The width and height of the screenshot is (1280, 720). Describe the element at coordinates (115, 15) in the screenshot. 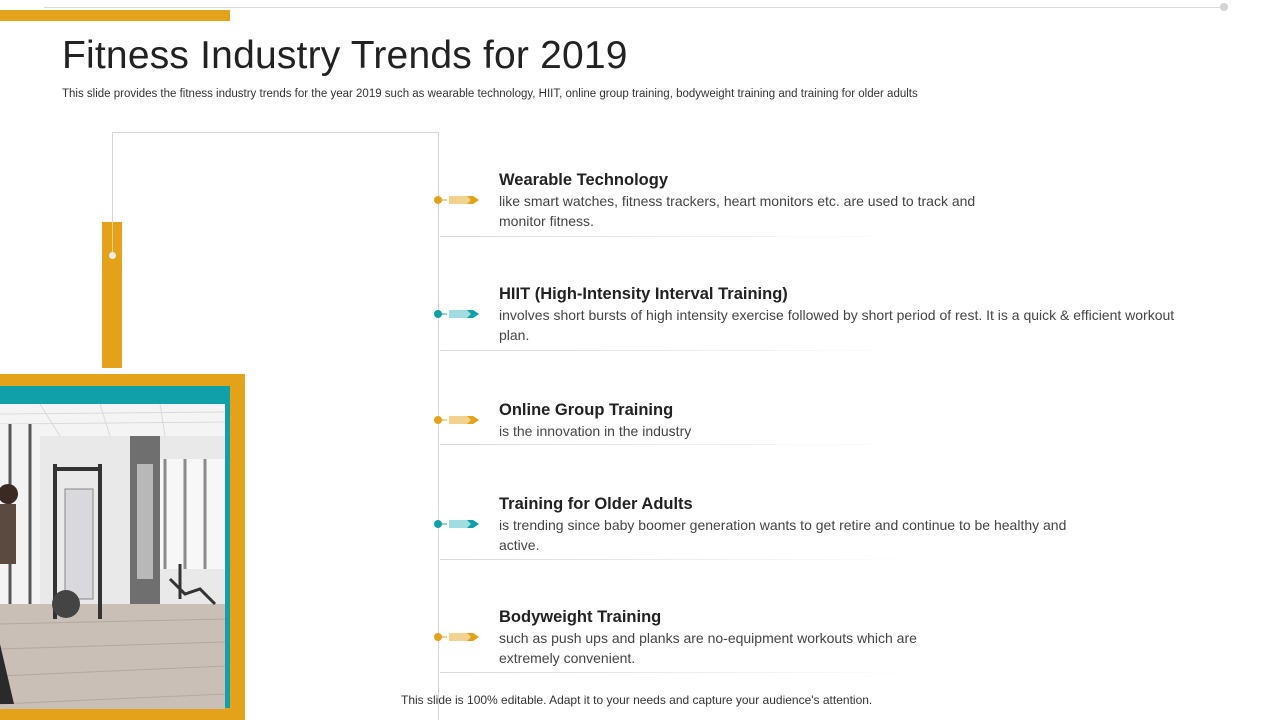

I see `top-accent-bar` at that location.